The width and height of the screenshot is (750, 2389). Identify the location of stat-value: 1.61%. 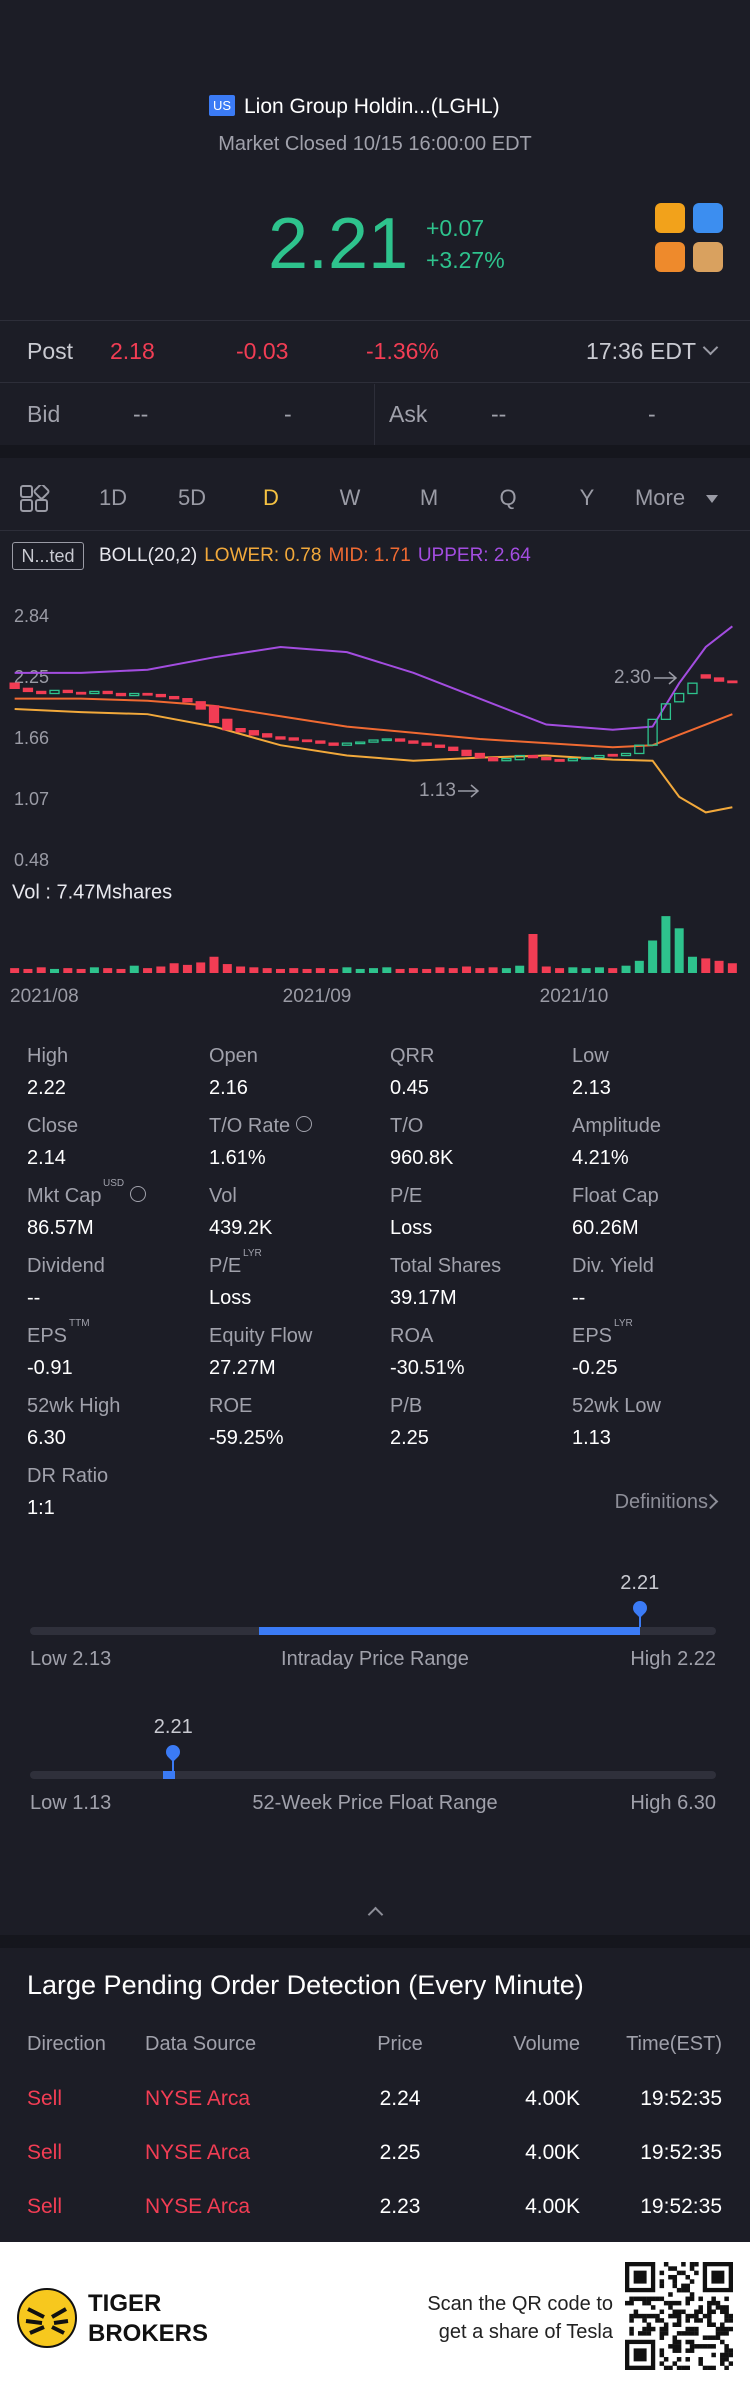
(237, 1158).